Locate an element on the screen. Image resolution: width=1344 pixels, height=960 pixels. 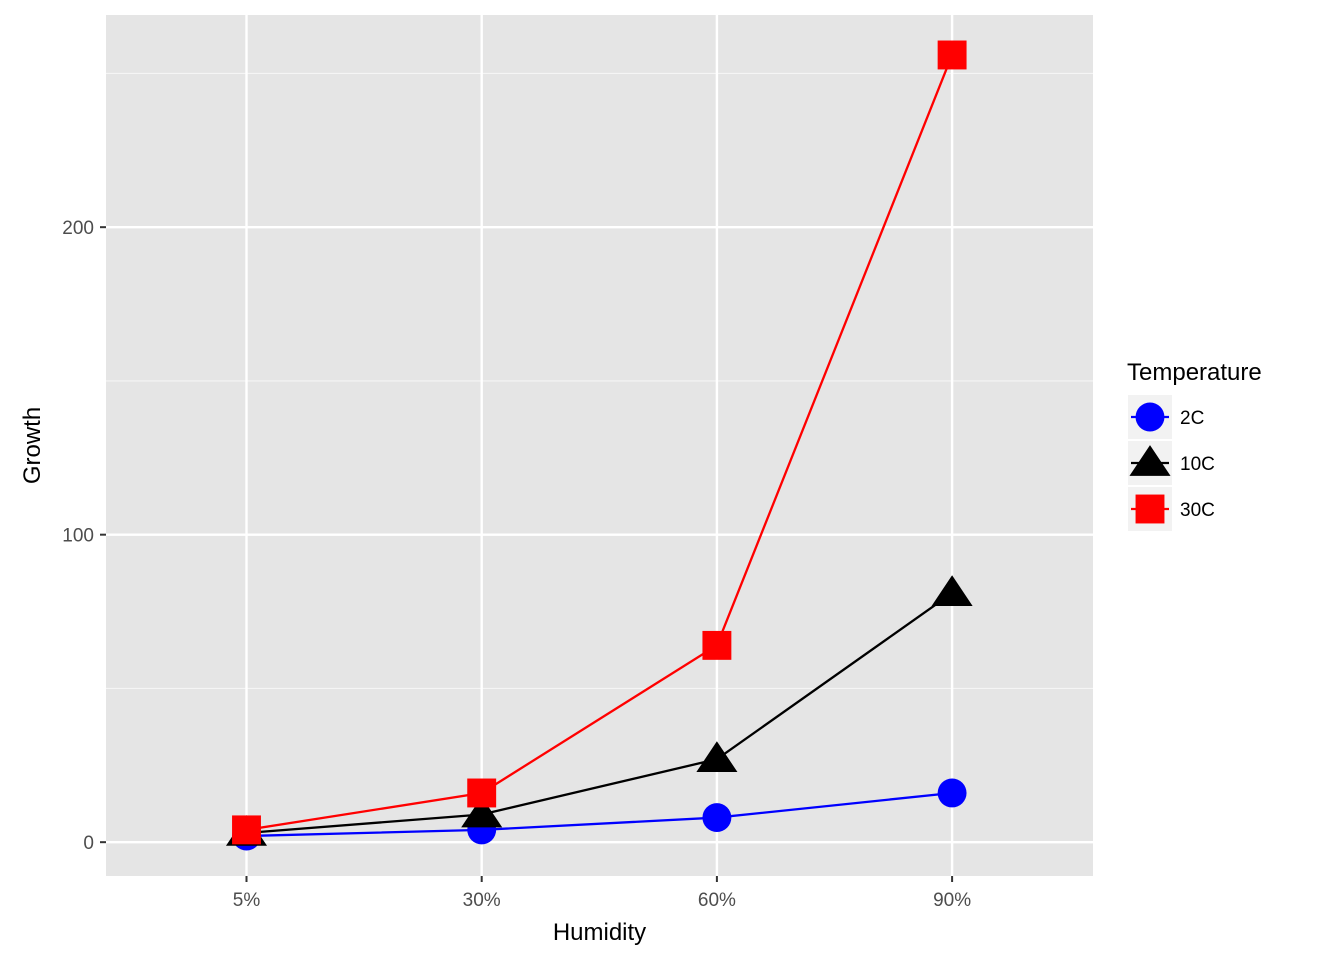
legend-title: Temperature is located at coordinates (1194, 372).